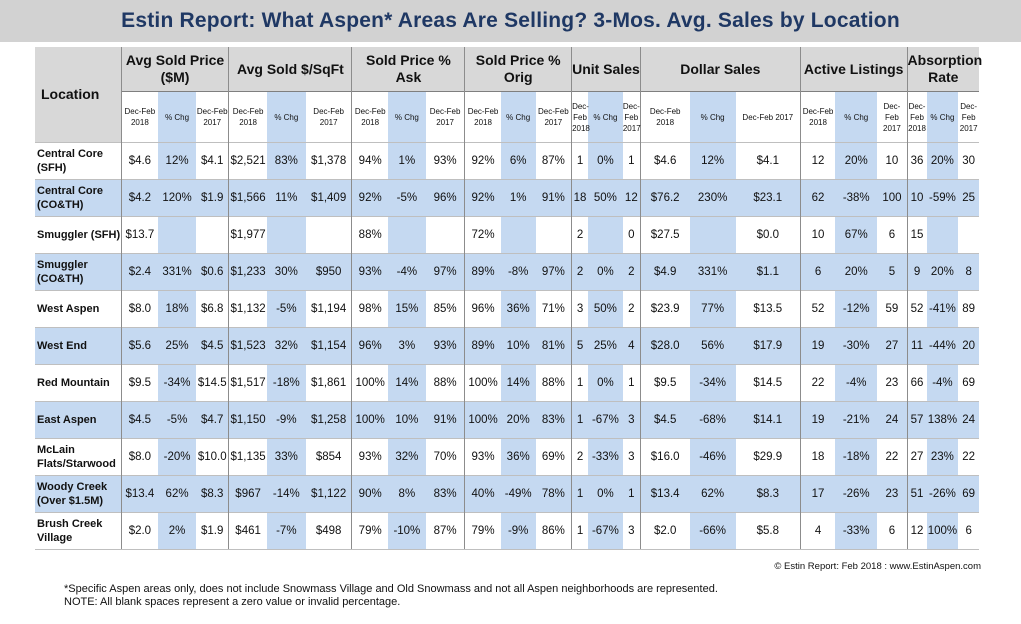 Image resolution: width=1021 pixels, height=624 pixels. Describe the element at coordinates (286, 494) in the screenshot. I see `value-cell: -14%` at that location.